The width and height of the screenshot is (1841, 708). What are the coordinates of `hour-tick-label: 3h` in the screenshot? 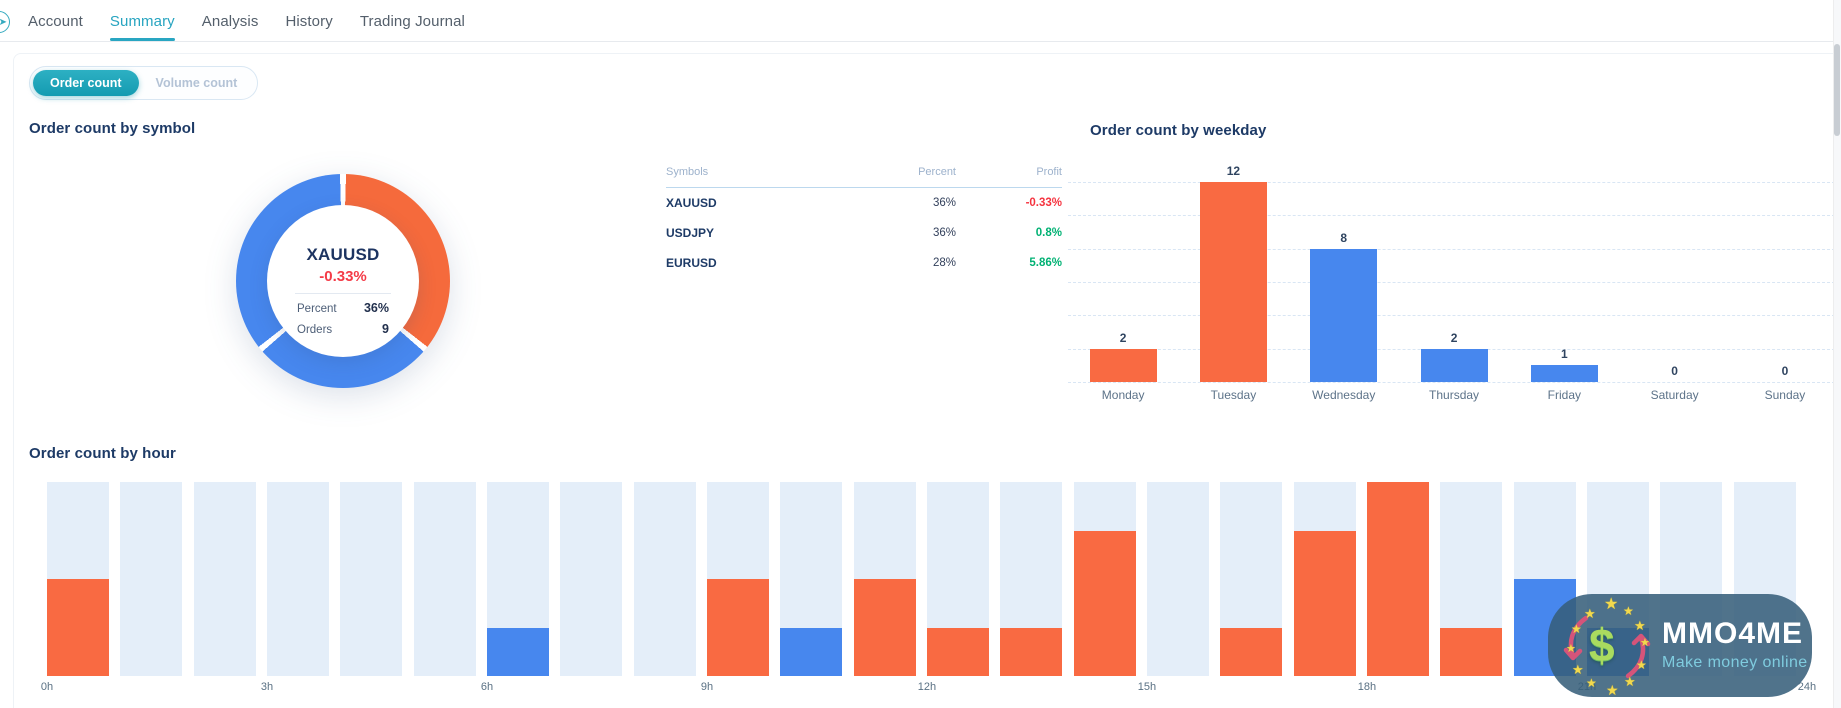 It's located at (267, 687).